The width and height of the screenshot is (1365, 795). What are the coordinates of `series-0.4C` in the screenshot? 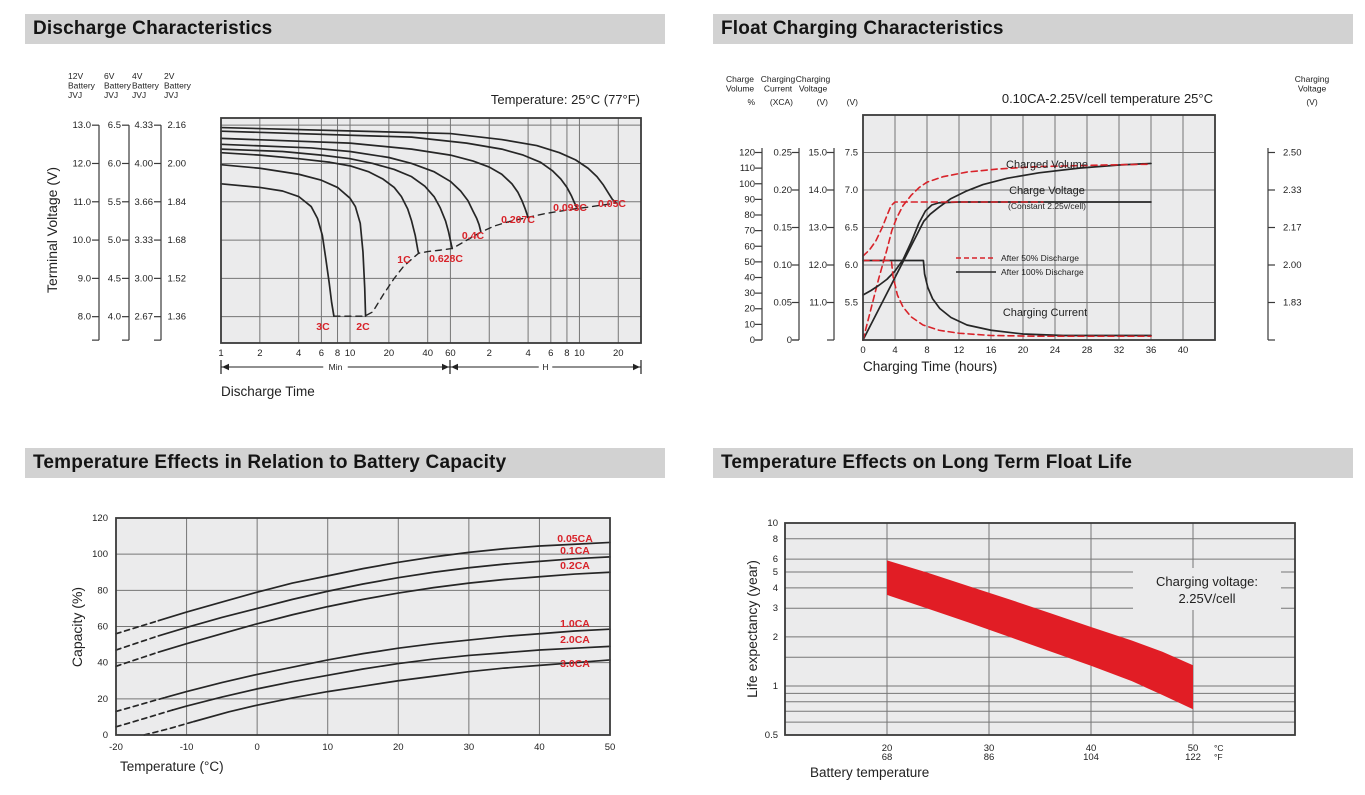 It's located at (351, 188).